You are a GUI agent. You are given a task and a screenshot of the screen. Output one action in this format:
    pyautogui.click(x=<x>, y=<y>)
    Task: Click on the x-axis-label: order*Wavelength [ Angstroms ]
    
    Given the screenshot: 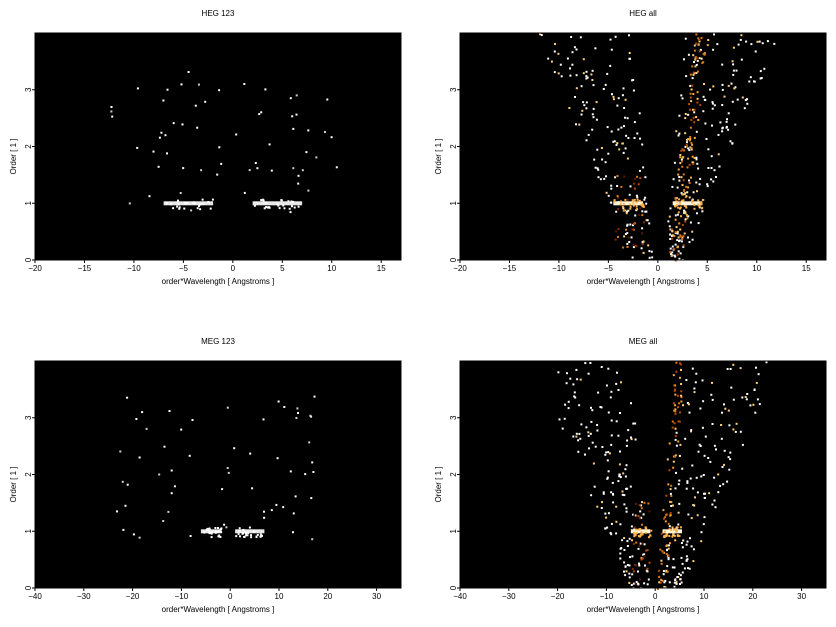 What is the action you would take?
    pyautogui.click(x=218, y=281)
    